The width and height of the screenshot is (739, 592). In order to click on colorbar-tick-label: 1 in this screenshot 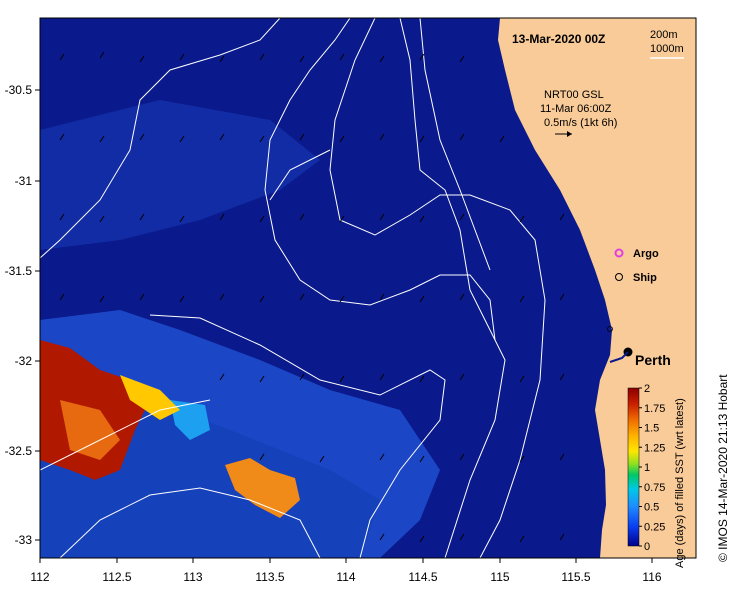, I will do `click(647, 468)`.